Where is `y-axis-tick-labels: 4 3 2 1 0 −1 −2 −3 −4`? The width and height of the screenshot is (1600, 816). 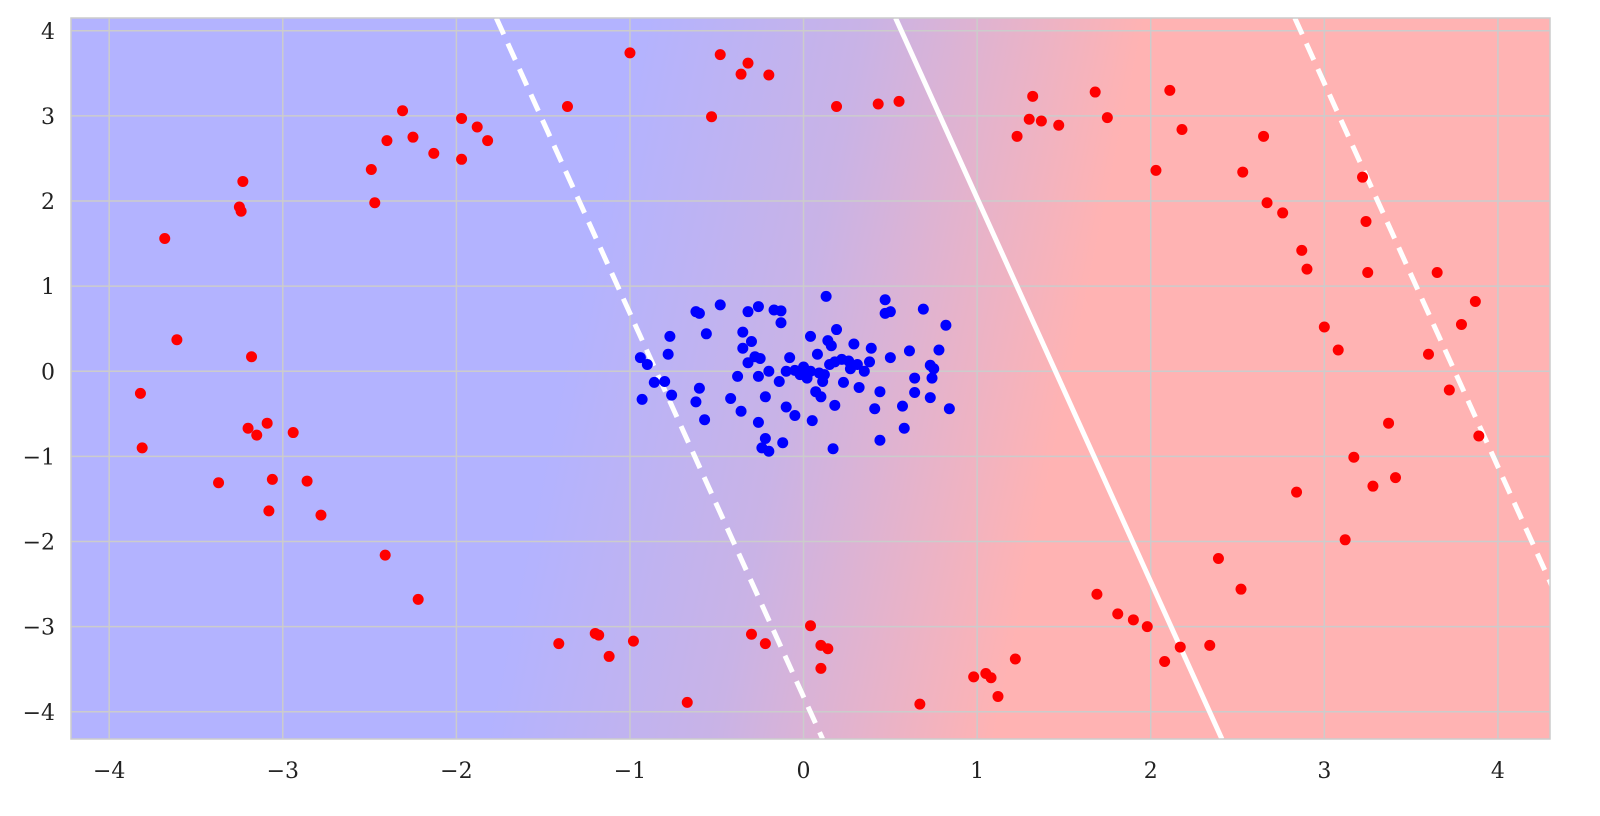 y-axis-tick-labels: 4 3 2 1 0 −1 −2 −3 −4 is located at coordinates (39, 373).